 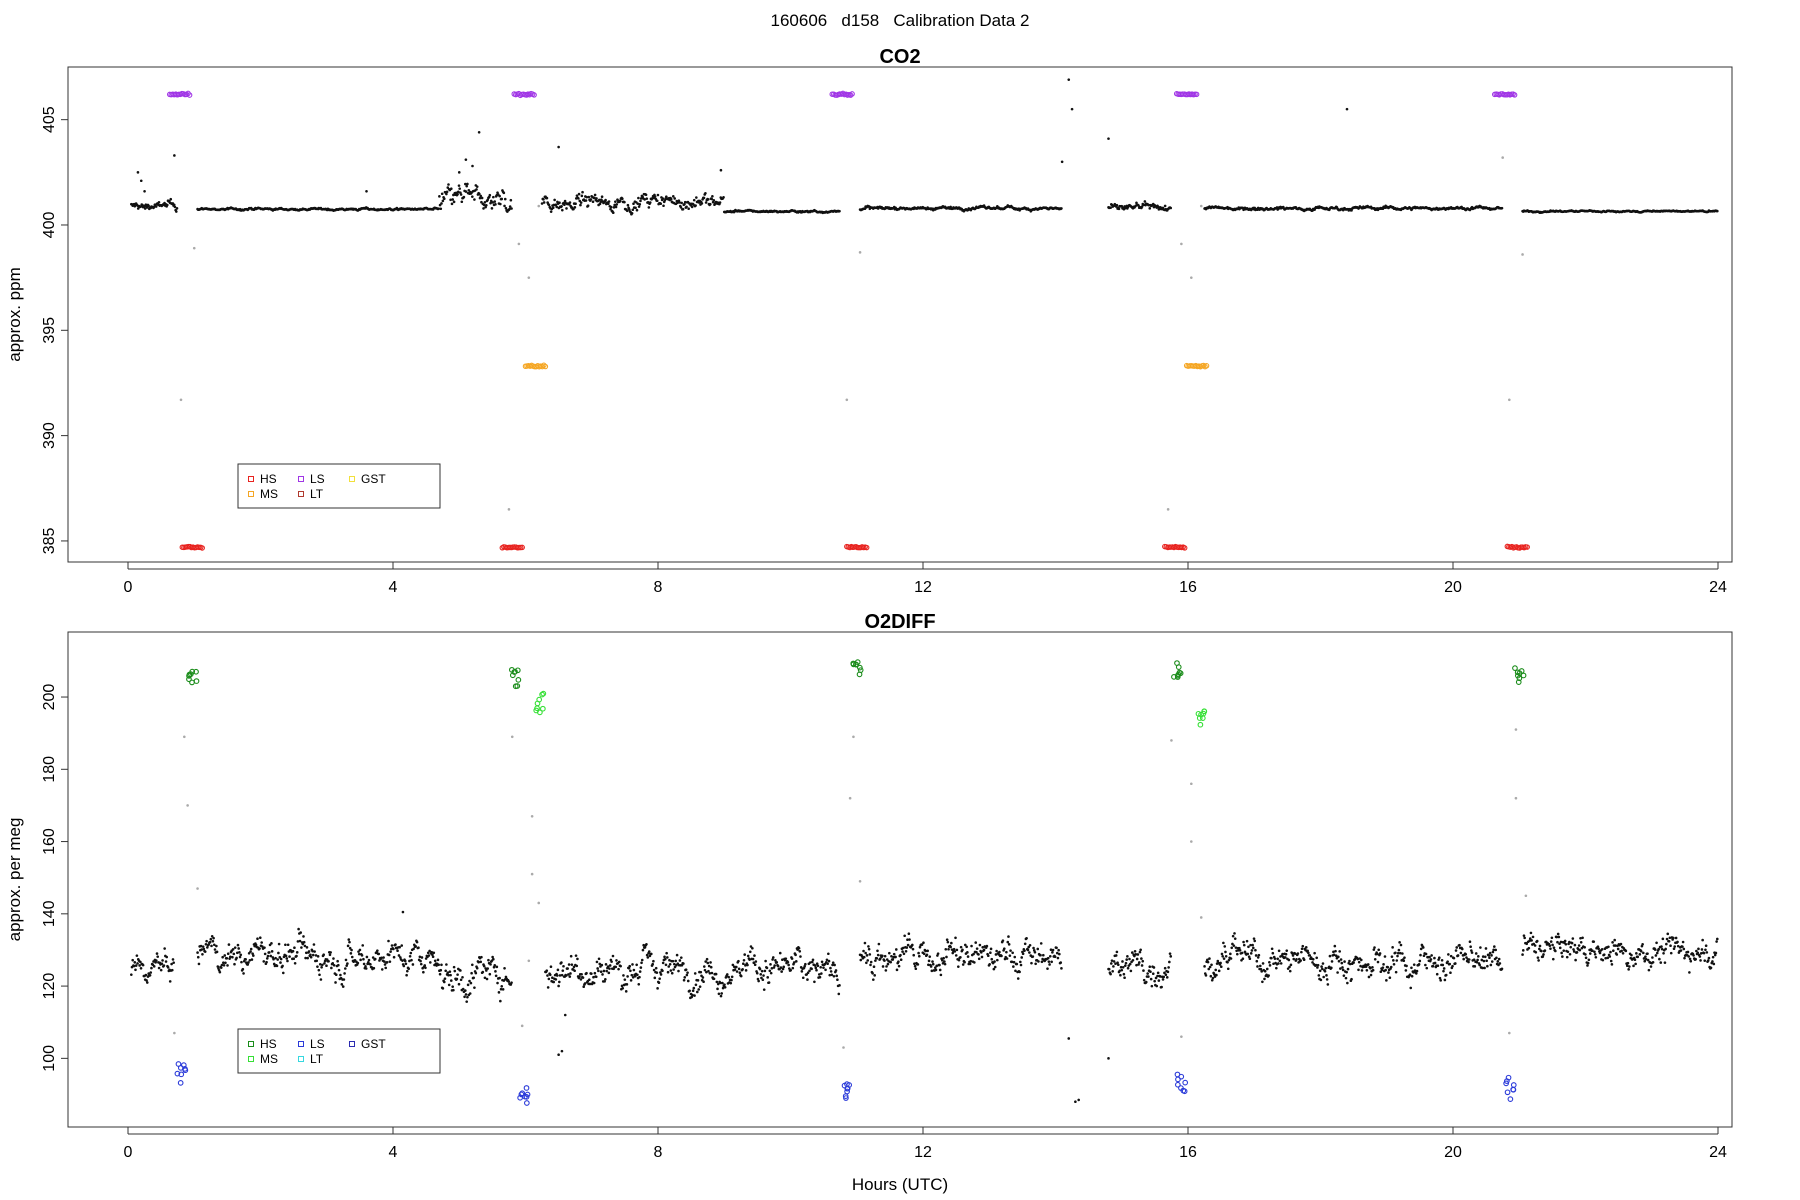 I want to click on ambient-series, so click(x=924, y=147).